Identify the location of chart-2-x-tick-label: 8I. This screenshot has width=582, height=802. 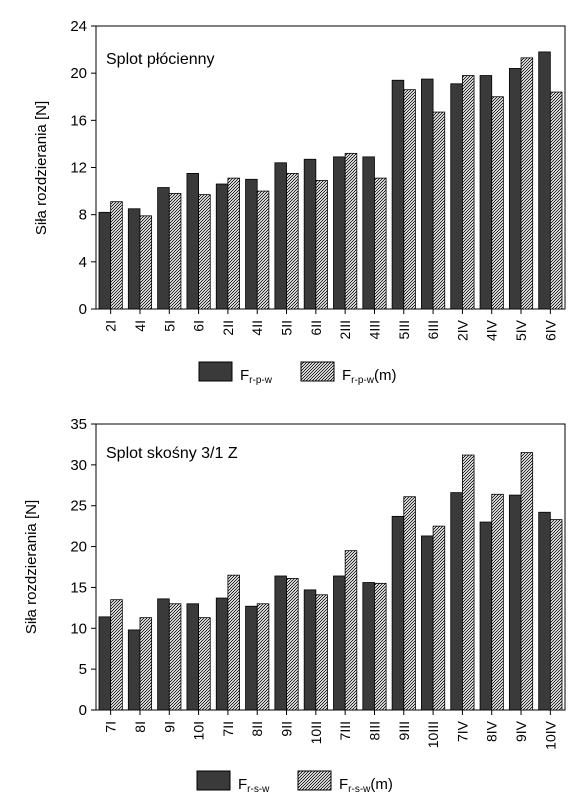
(140, 727).